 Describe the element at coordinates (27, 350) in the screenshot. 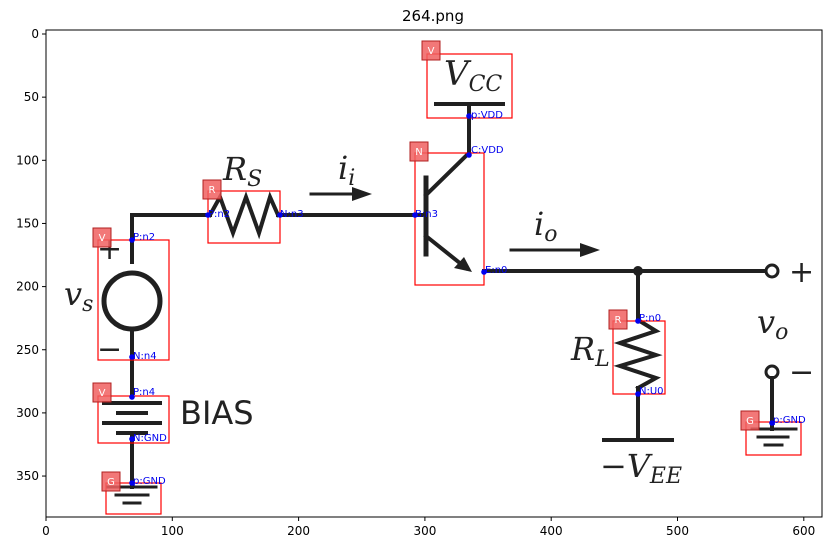

I see `y-tick-label: 250` at that location.